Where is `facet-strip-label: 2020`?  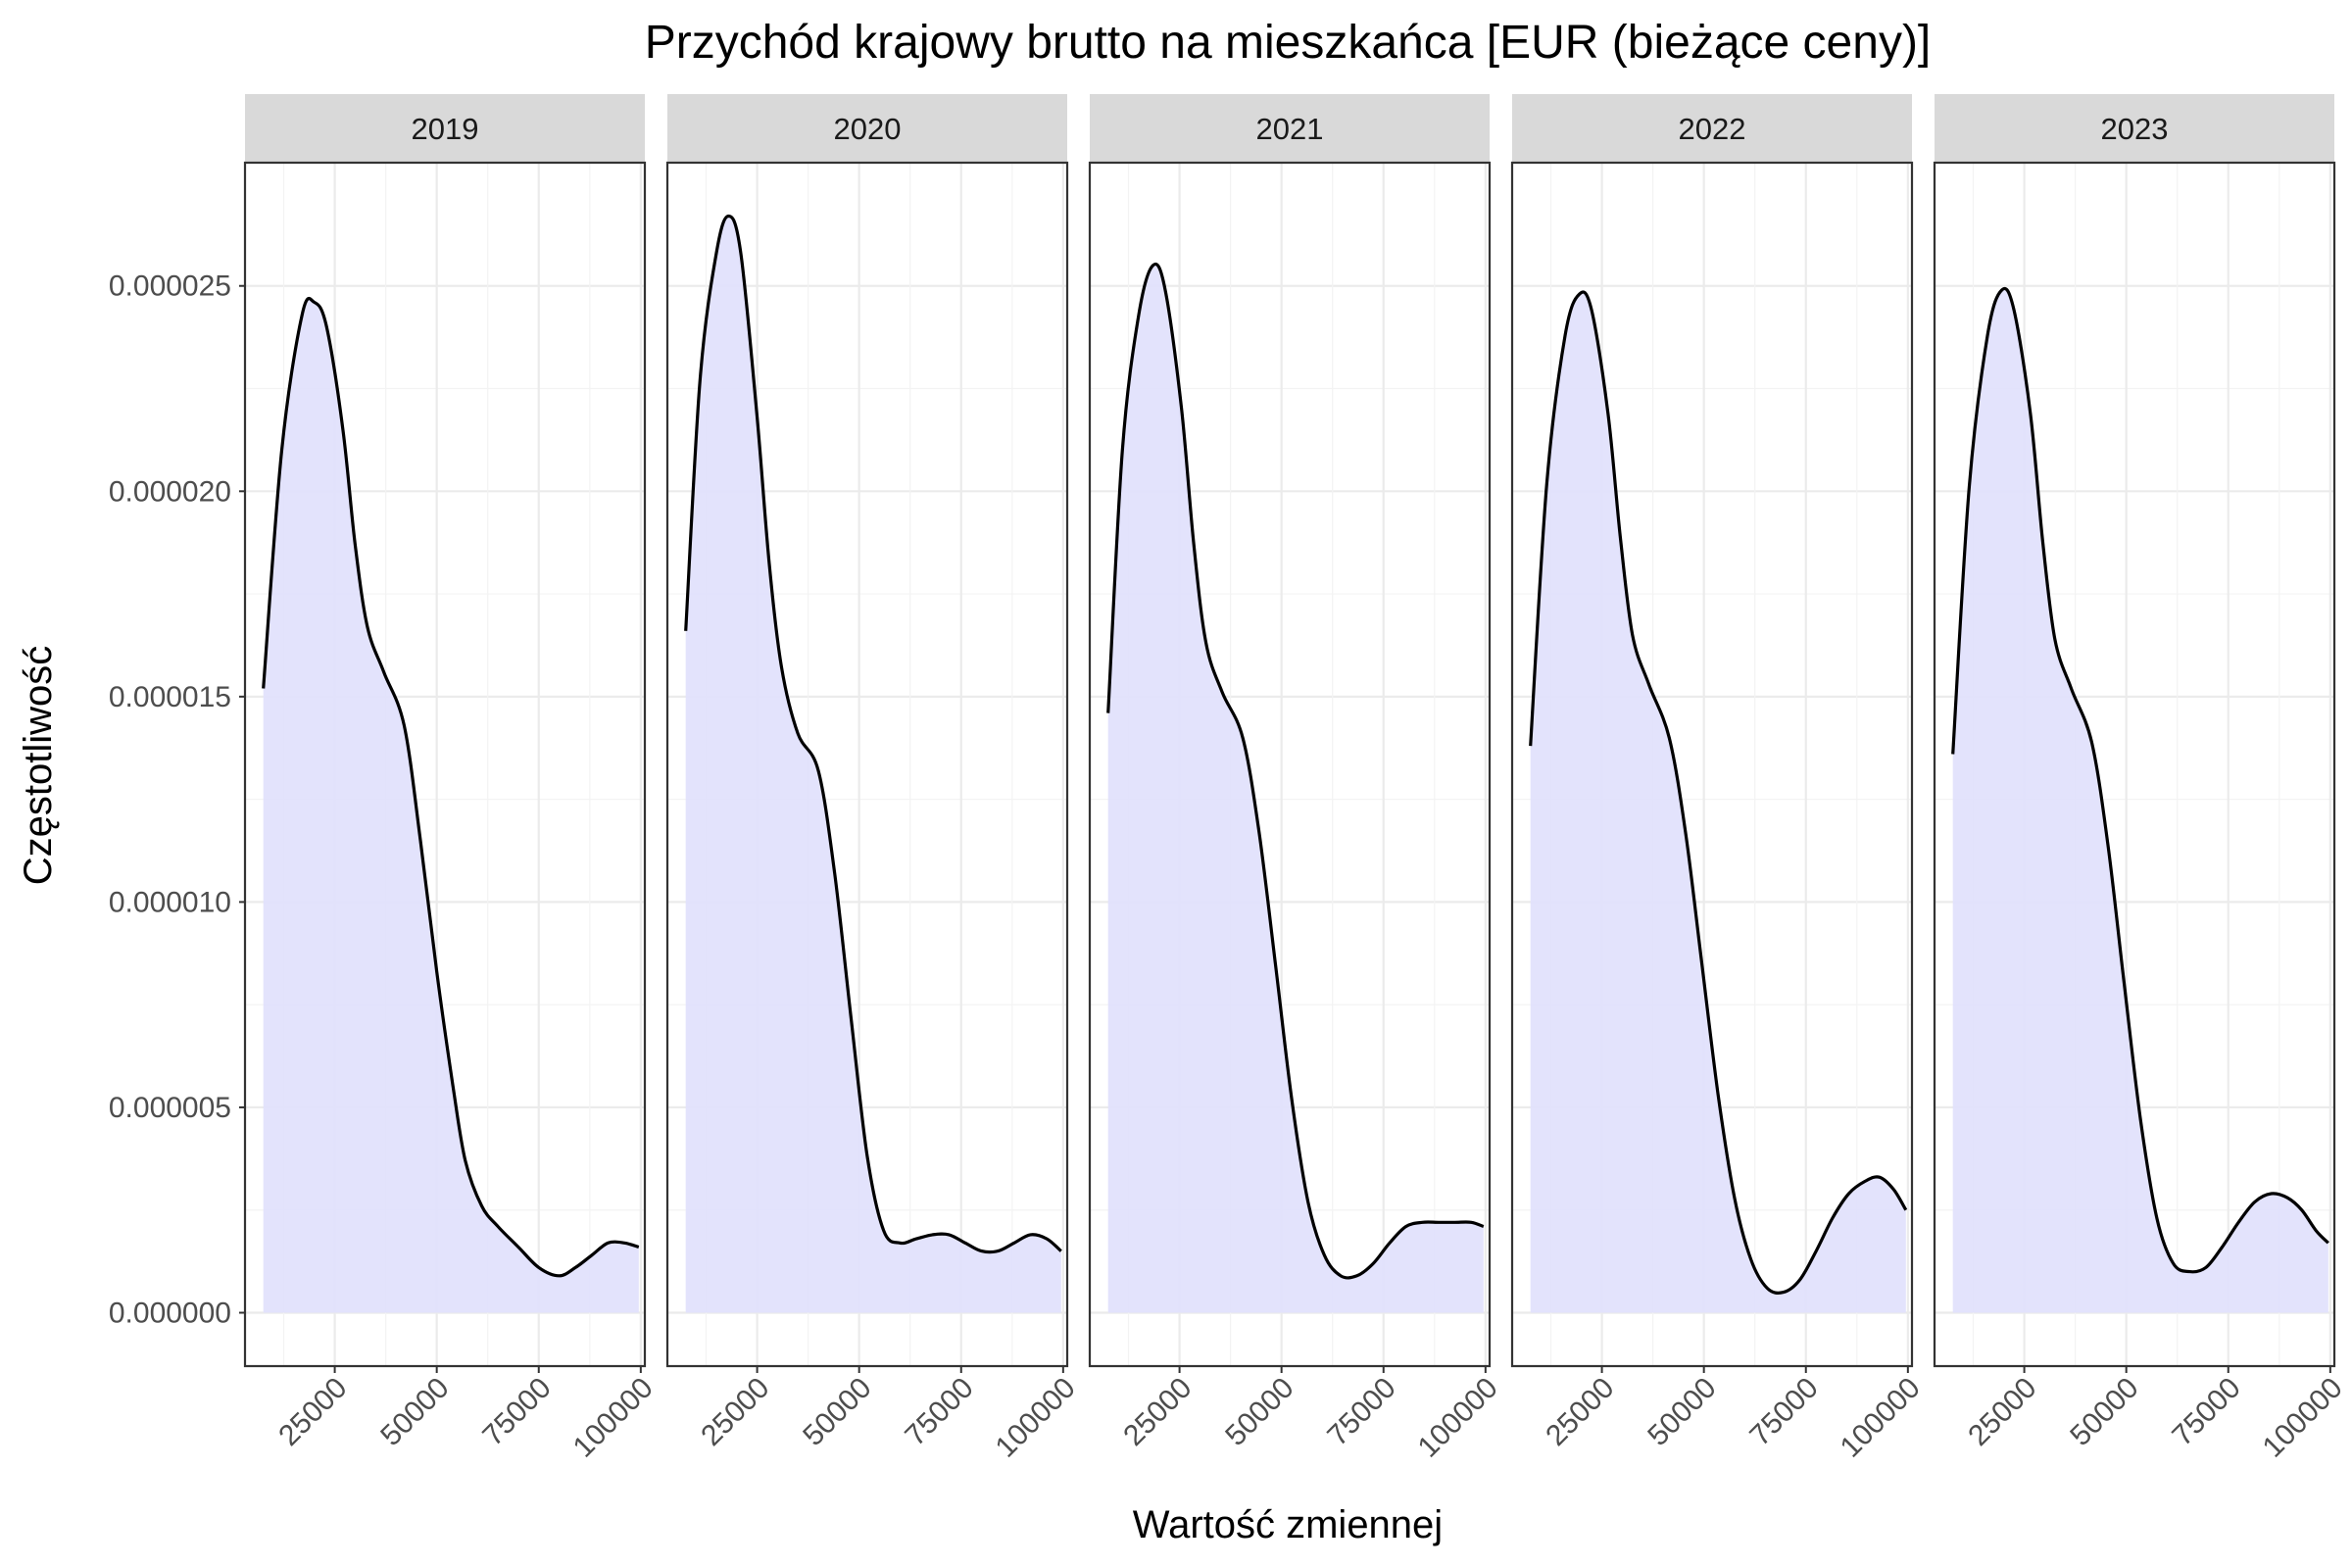
facet-strip-label: 2020 is located at coordinates (868, 129).